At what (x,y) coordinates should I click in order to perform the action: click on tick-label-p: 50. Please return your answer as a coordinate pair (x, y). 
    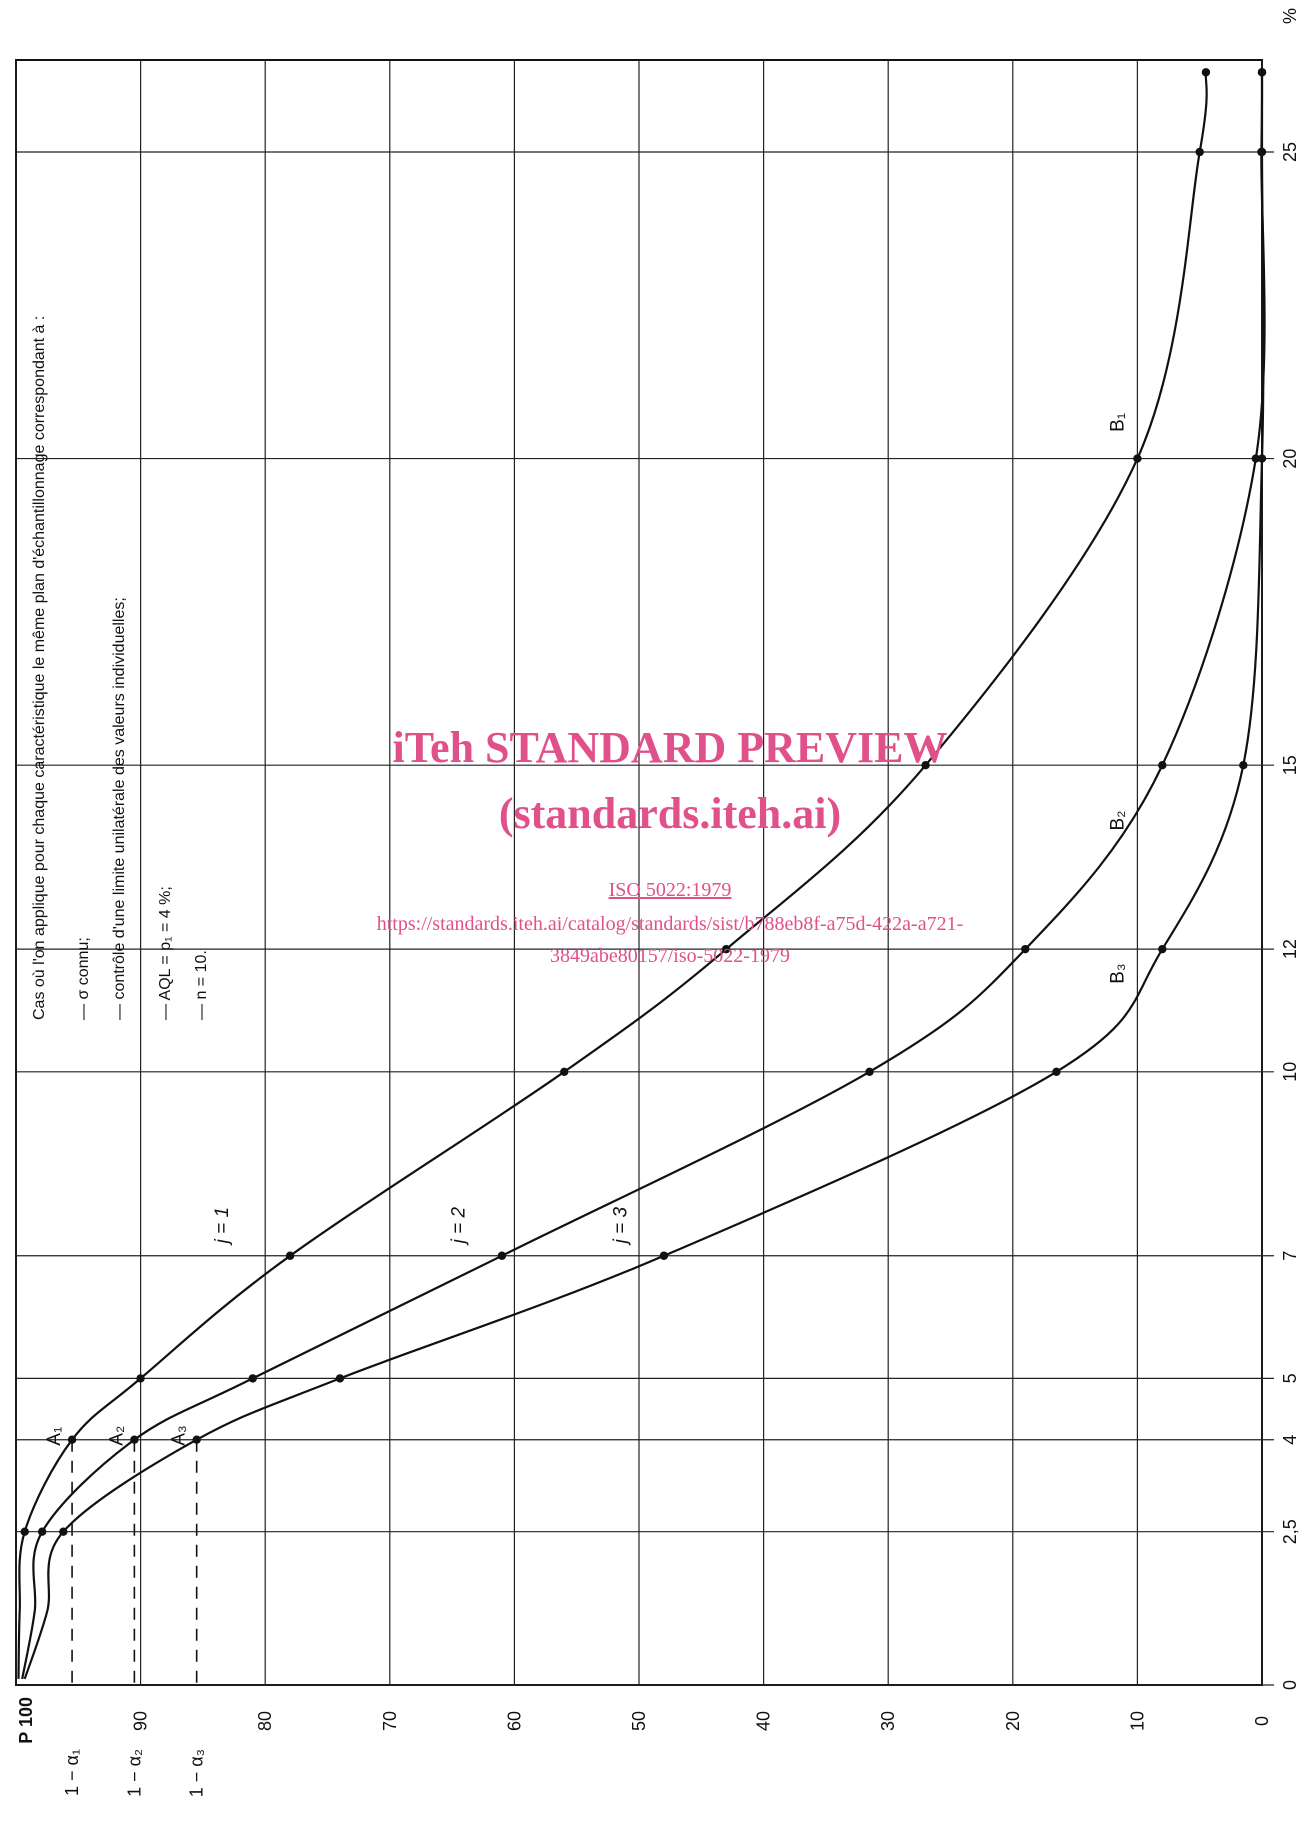
    Looking at the image, I should click on (639, 1721).